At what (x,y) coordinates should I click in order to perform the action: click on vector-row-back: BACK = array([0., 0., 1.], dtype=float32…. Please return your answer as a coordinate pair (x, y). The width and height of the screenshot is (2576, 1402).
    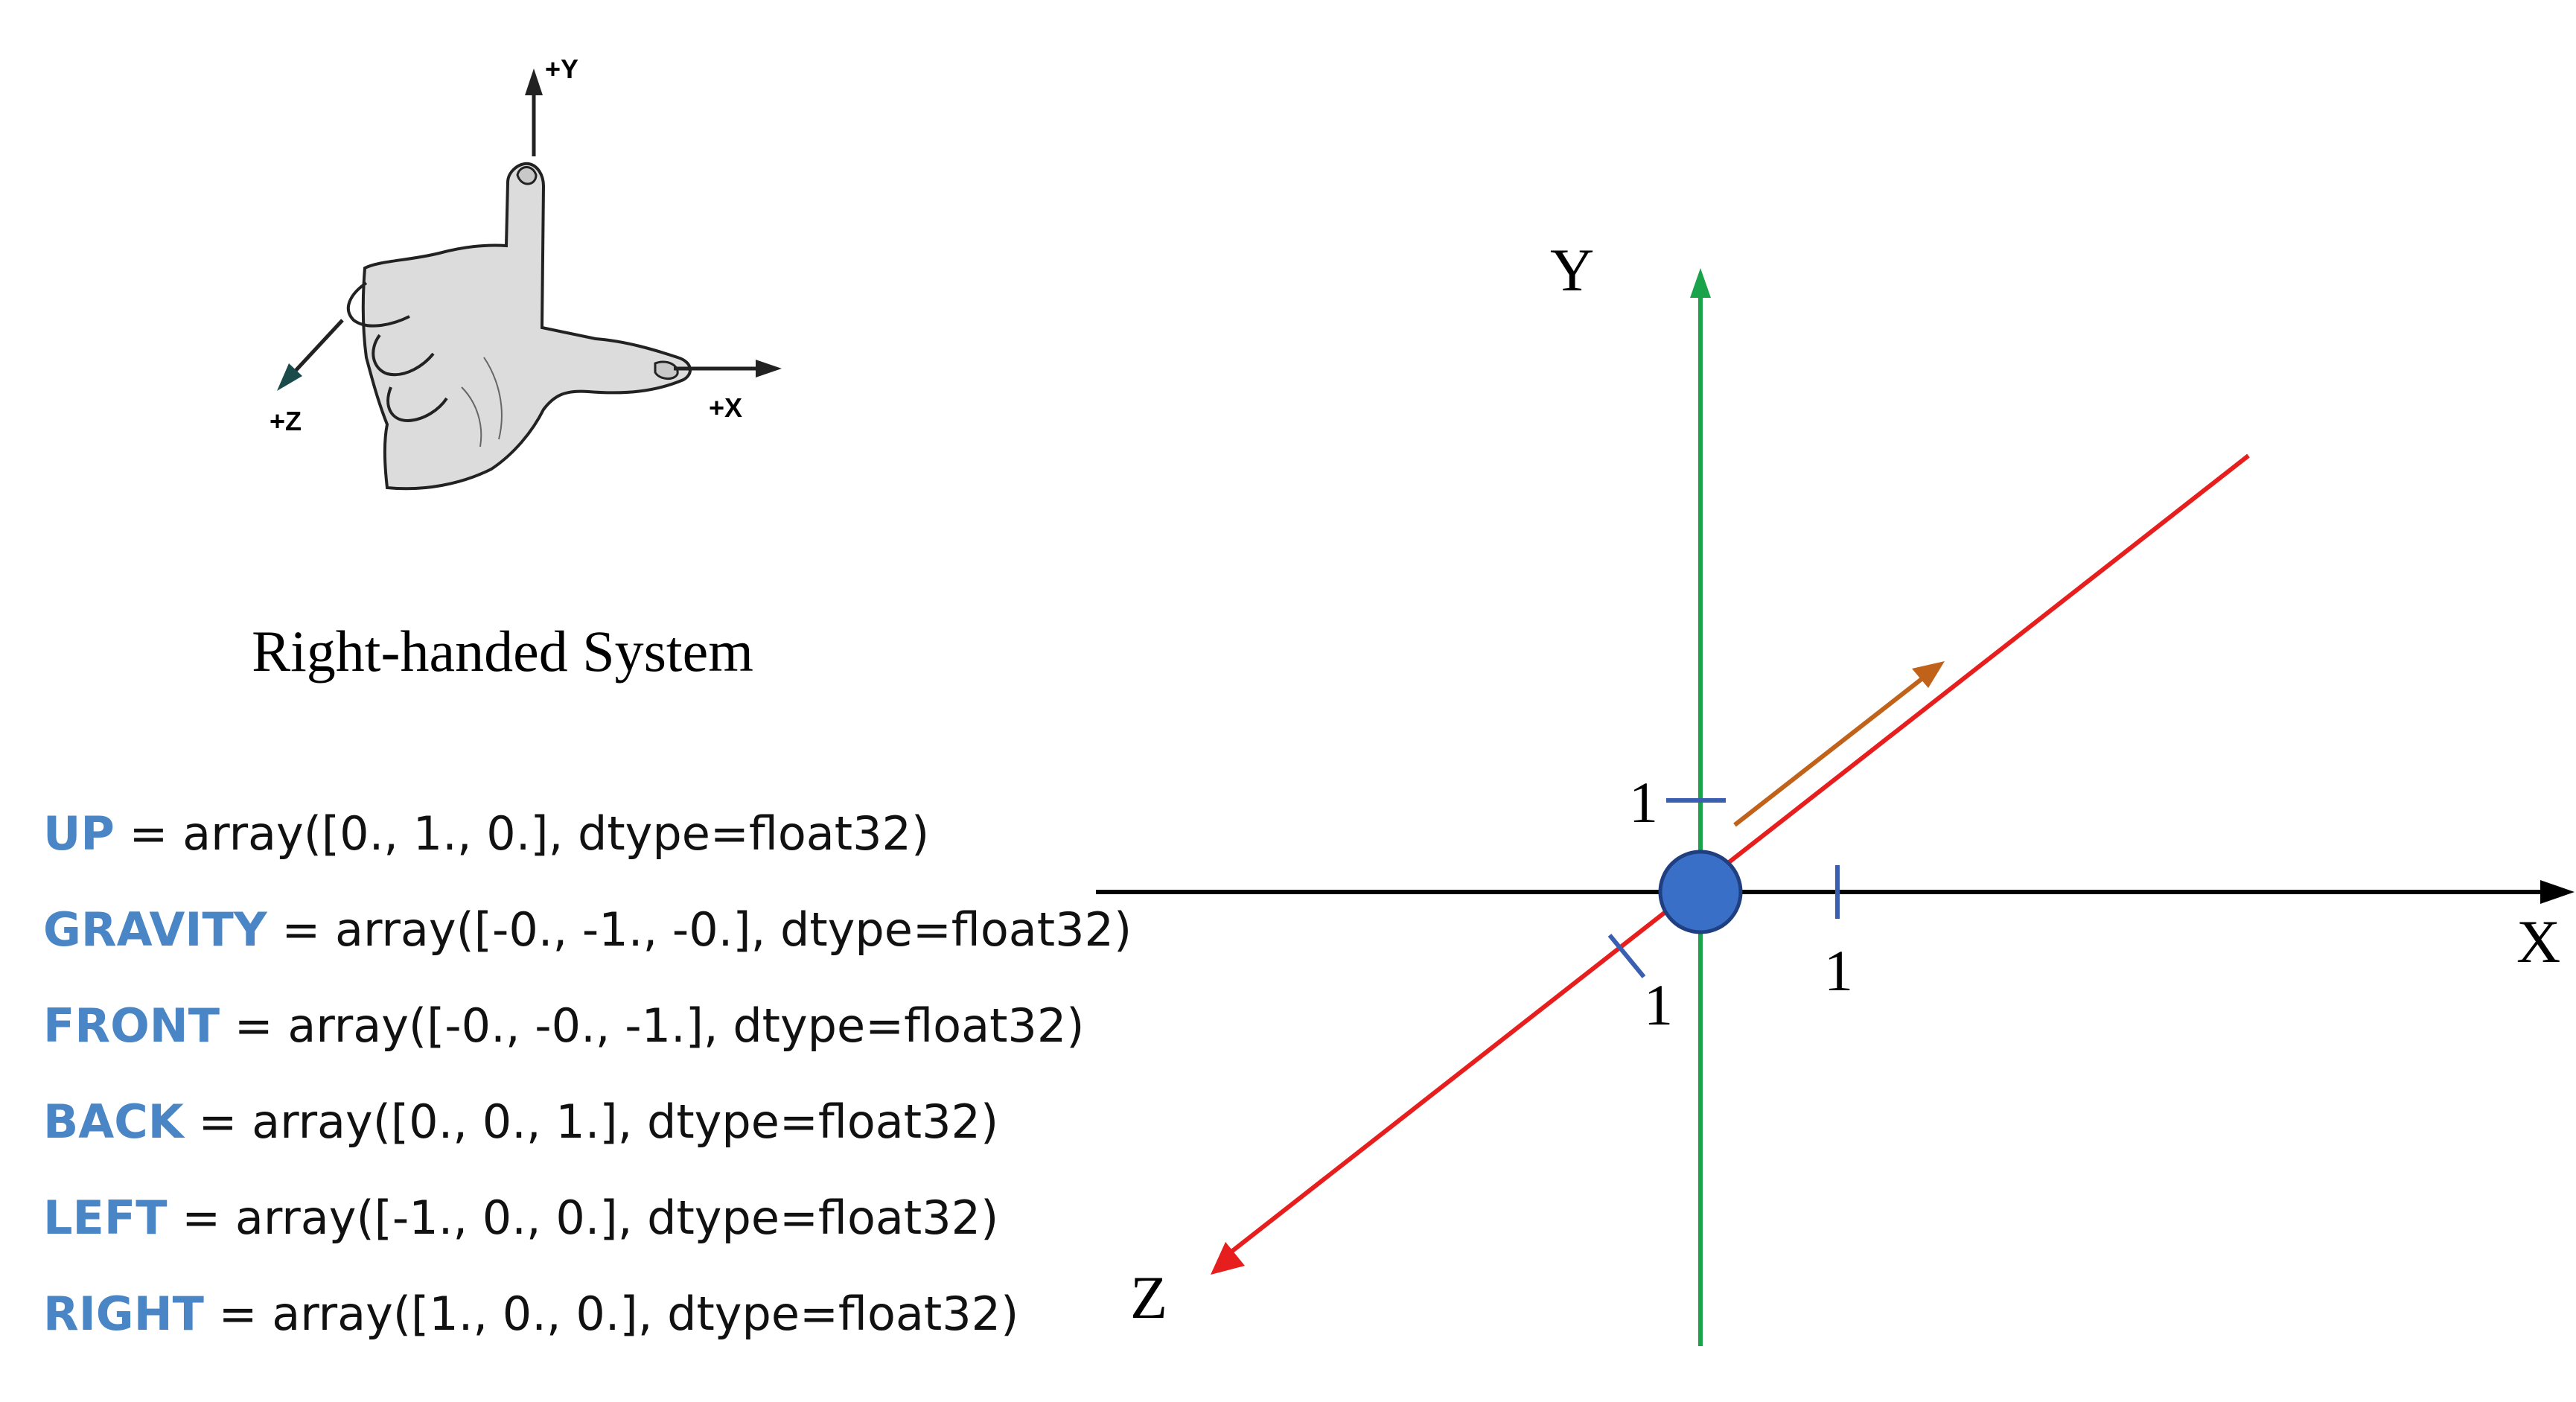
    Looking at the image, I should click on (564, 1133).